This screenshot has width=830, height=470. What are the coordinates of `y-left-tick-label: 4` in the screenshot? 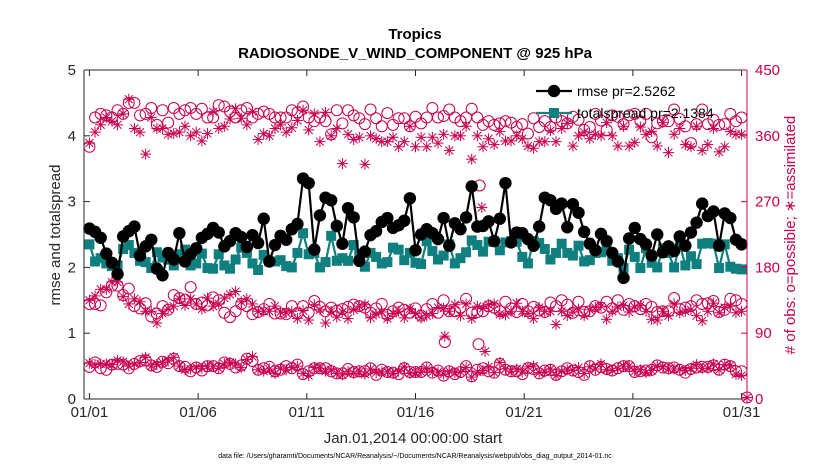 It's located at (72, 136).